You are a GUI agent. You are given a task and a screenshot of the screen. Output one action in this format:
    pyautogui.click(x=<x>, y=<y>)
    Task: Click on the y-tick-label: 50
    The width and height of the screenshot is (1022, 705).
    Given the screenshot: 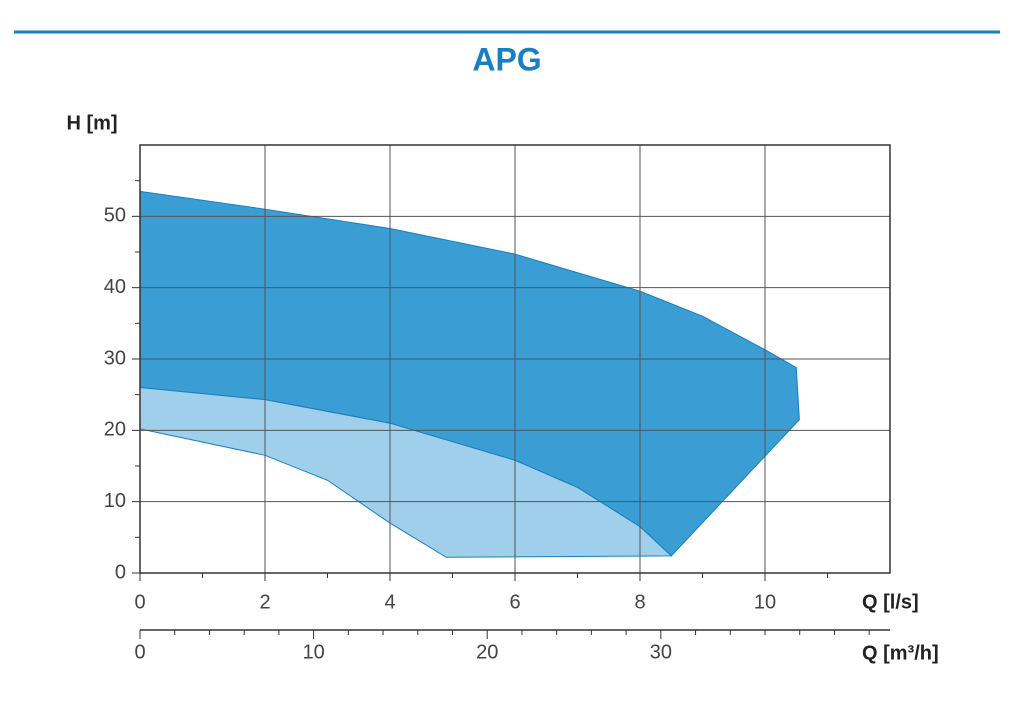 What is the action you would take?
    pyautogui.click(x=115, y=216)
    